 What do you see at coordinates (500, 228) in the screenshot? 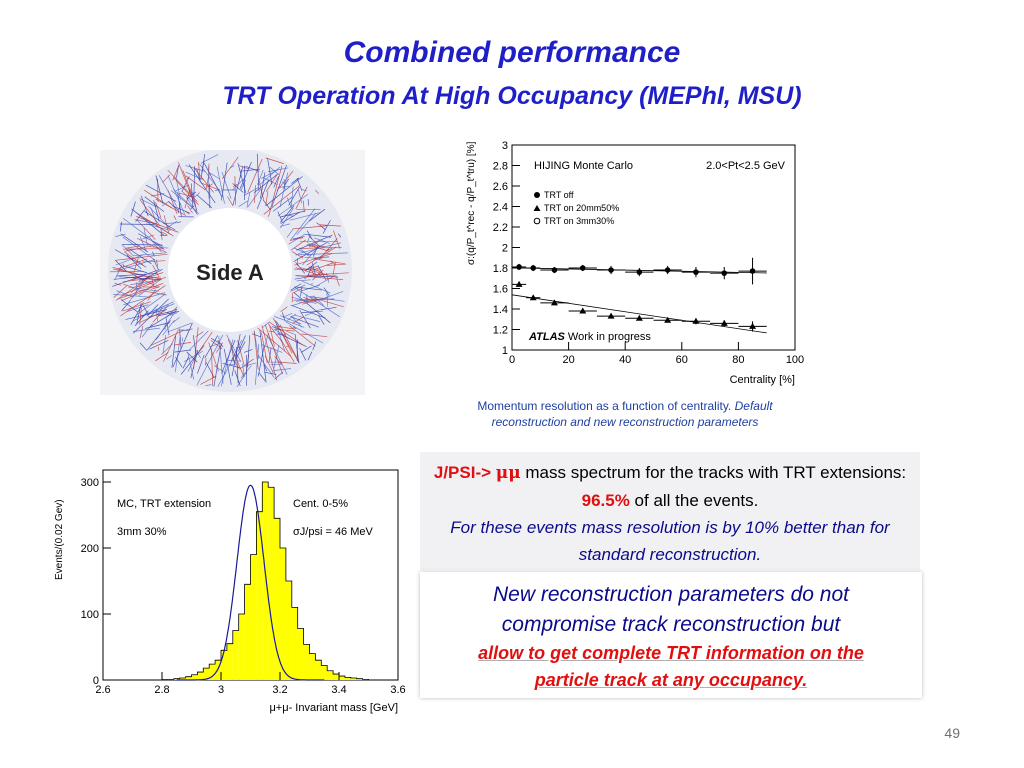
I see `y-tick-label: 2.2` at bounding box center [500, 228].